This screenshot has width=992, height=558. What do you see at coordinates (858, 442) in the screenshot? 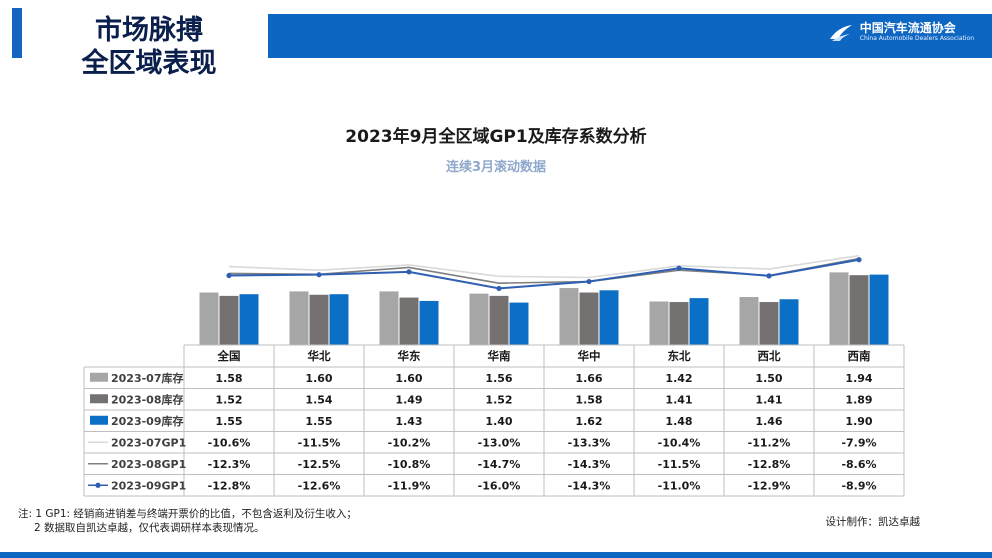
I see `data-label-2023-07GP1-西南: -7.9%` at bounding box center [858, 442].